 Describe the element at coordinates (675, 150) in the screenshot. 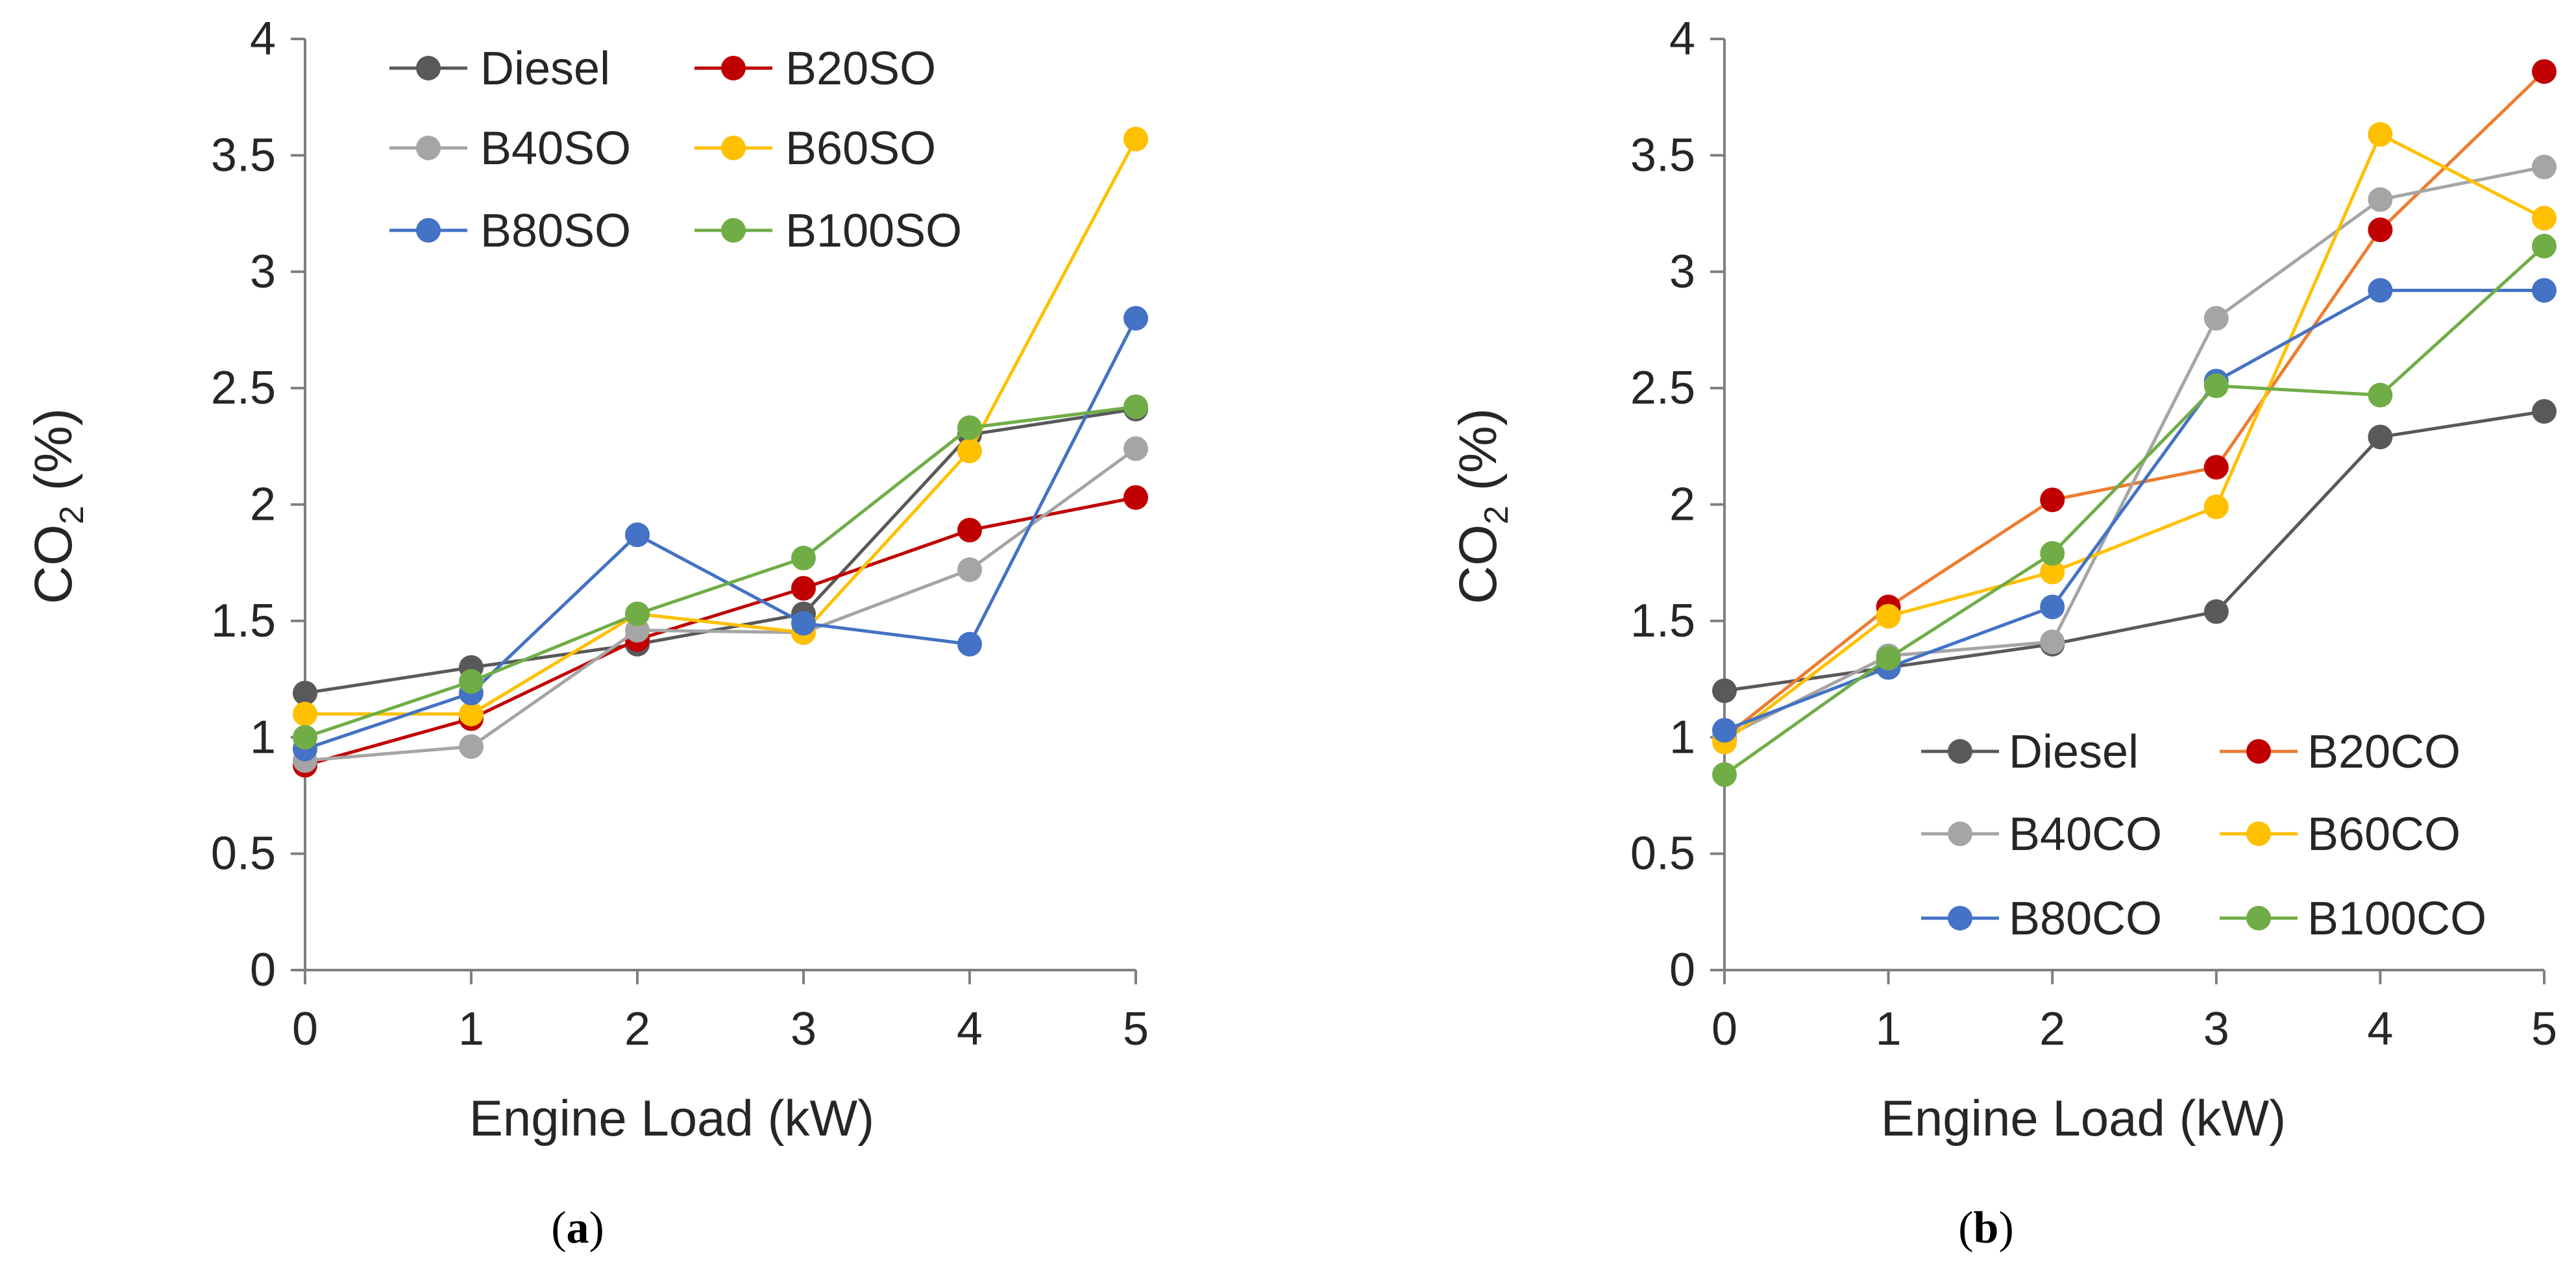

I see `legend: Diesel B20SO B40SO B60SO B80SO B100SO` at that location.